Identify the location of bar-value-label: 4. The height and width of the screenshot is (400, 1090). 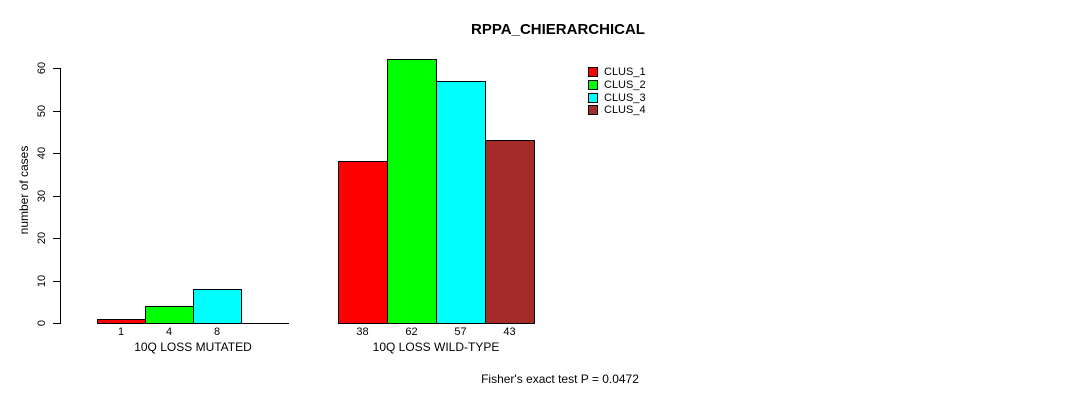
(169, 332).